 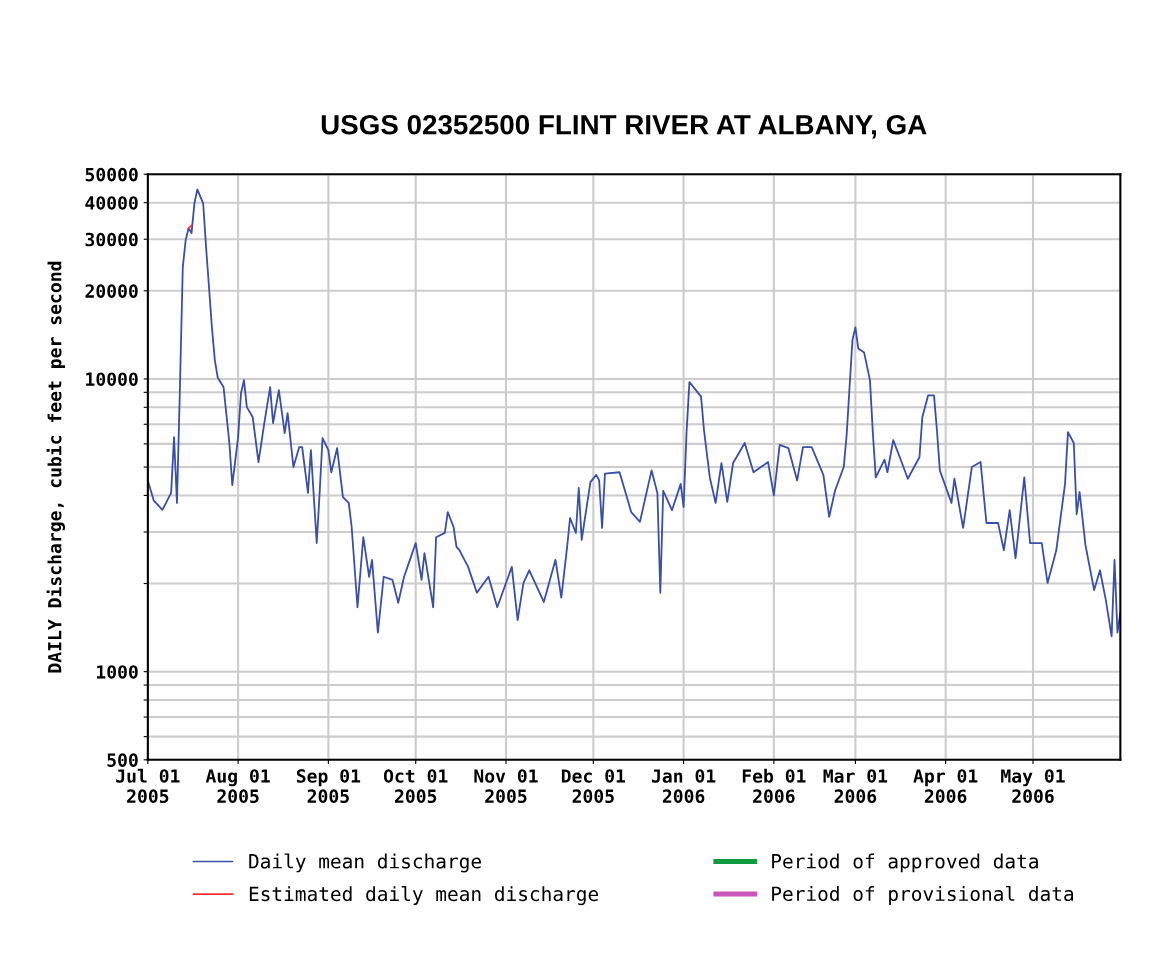 What do you see at coordinates (328, 786) in the screenshot?
I see `x-tick-label: Sep 01 2005` at bounding box center [328, 786].